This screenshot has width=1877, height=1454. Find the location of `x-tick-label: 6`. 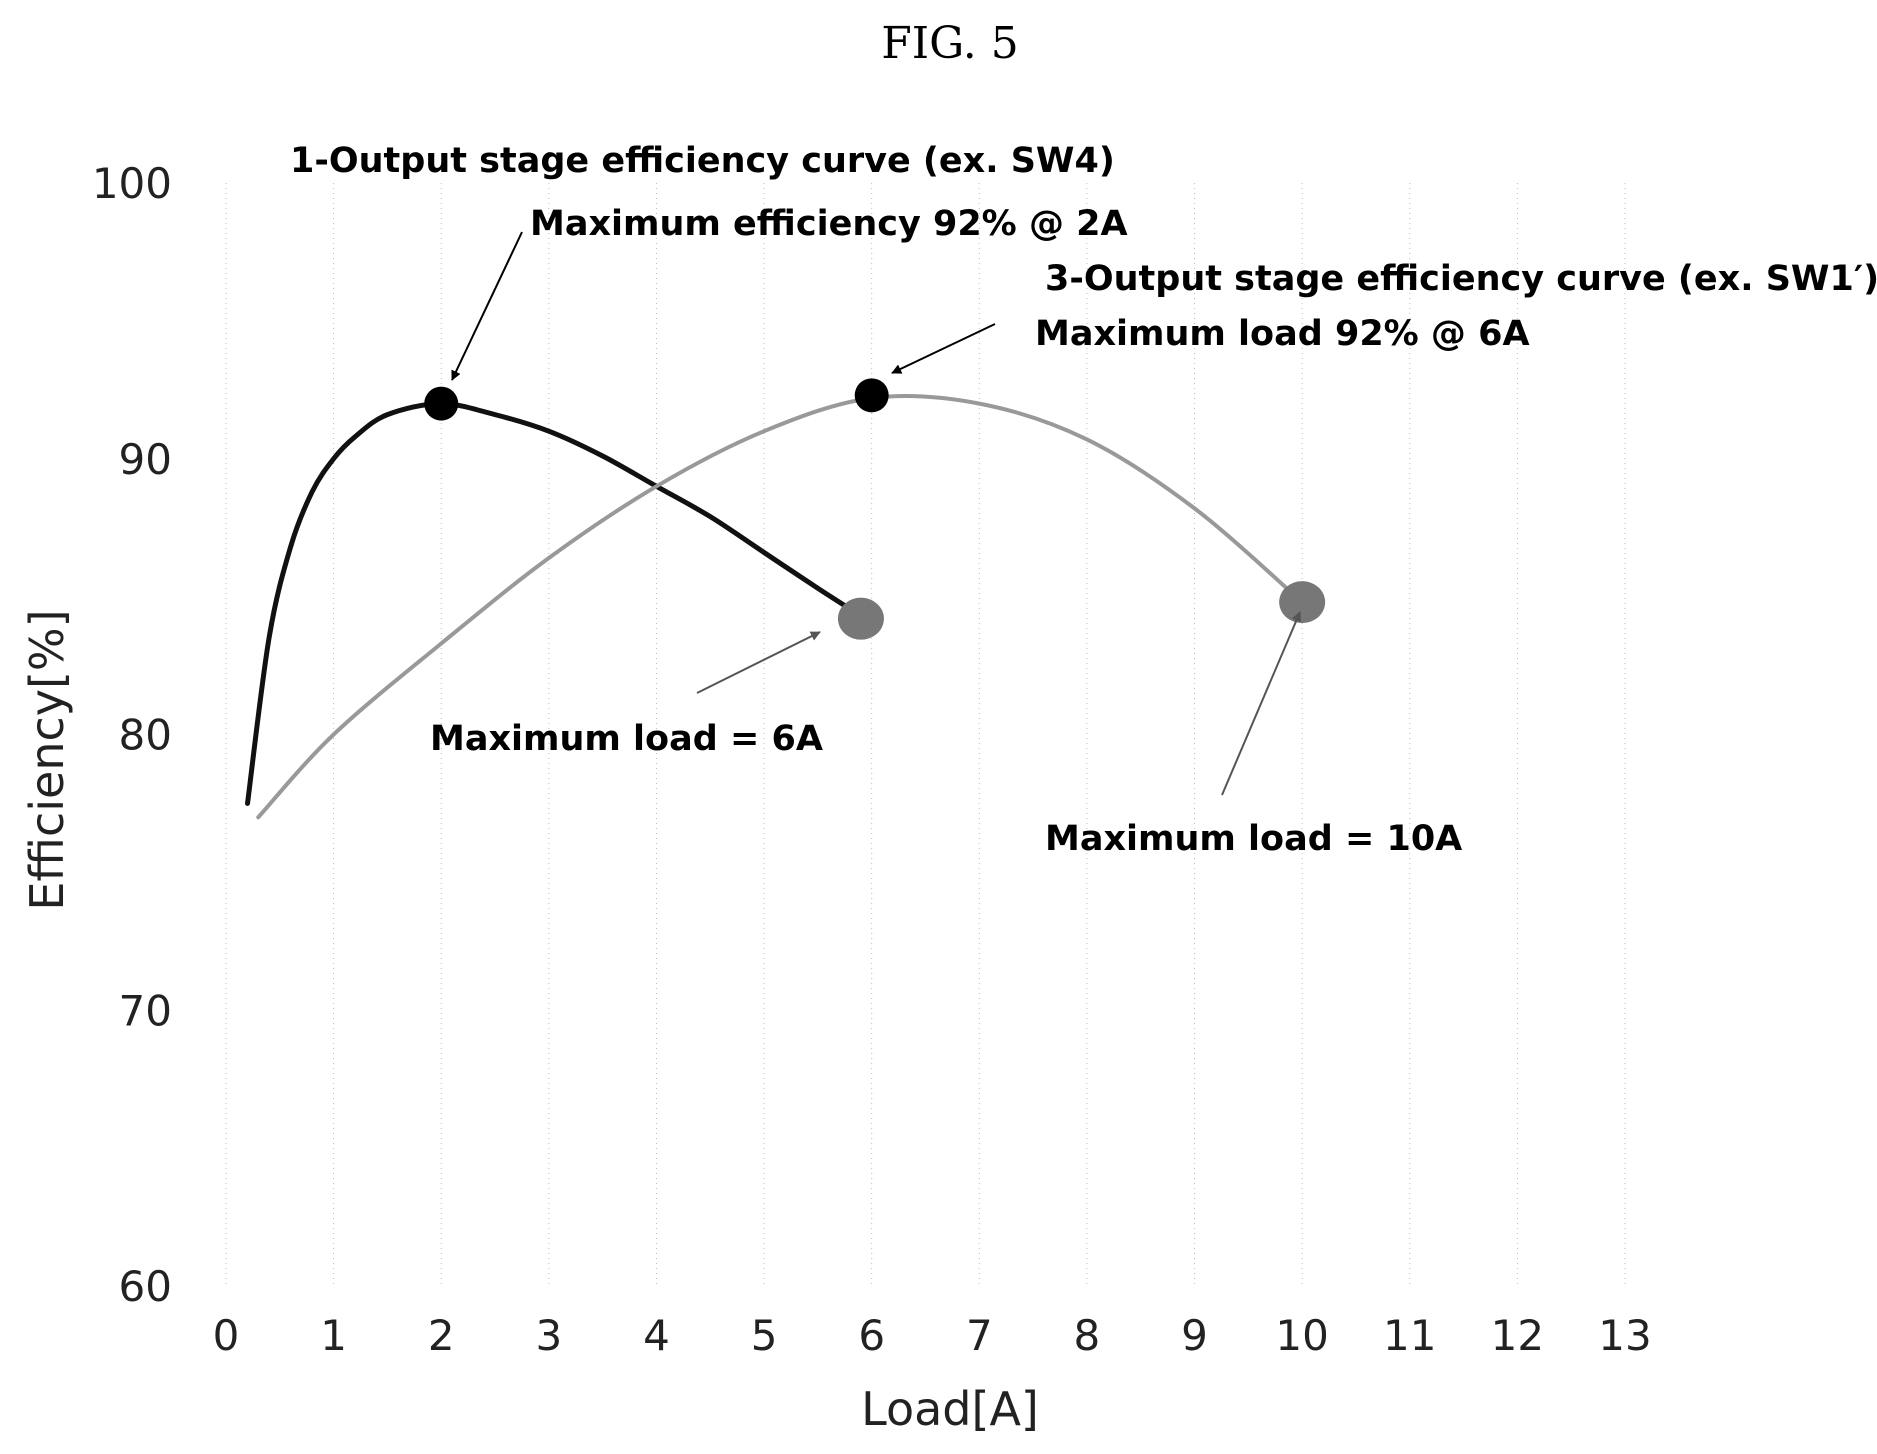

x-tick-label: 6 is located at coordinates (871, 1335).